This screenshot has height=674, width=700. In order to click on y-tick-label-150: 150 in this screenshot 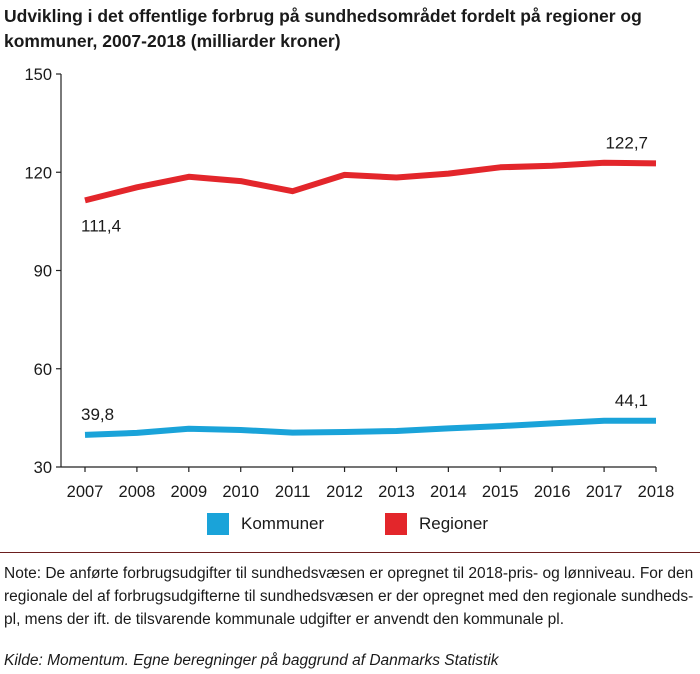, I will do `click(38, 75)`.